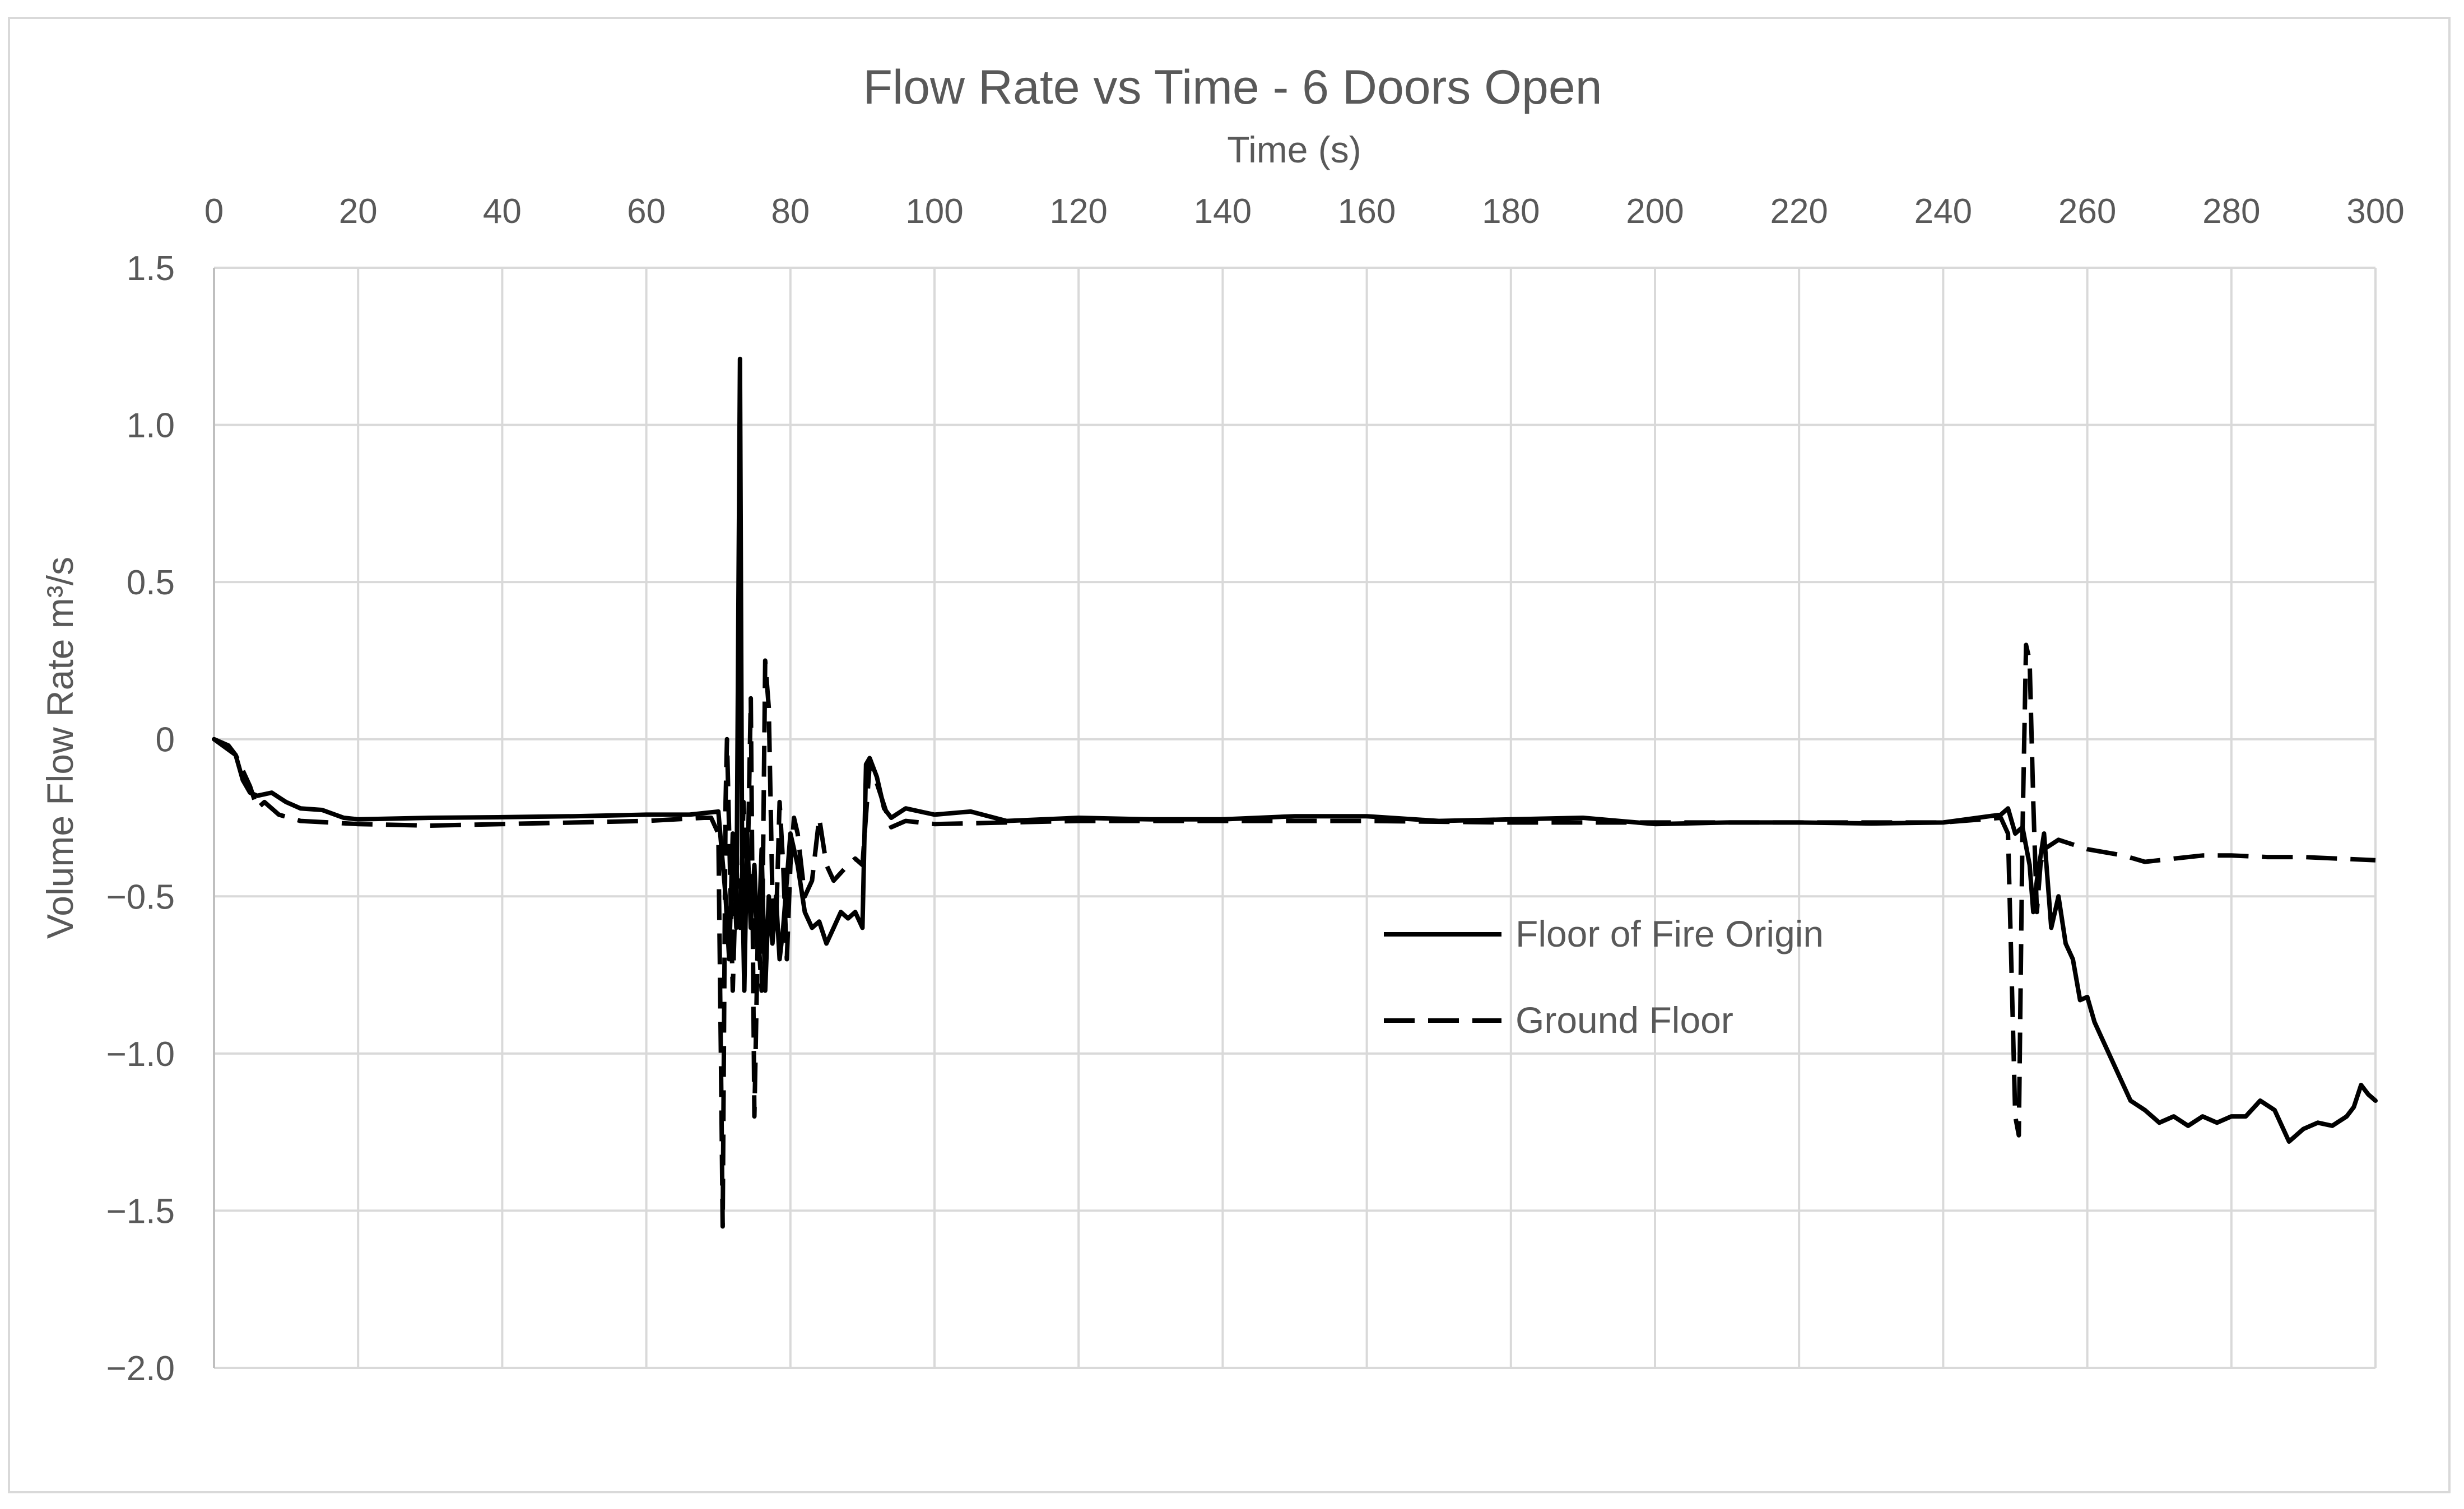 The image size is (2464, 1509). Describe the element at coordinates (1604, 977) in the screenshot. I see `legend: Floor of Fire Origin Ground Floor` at that location.